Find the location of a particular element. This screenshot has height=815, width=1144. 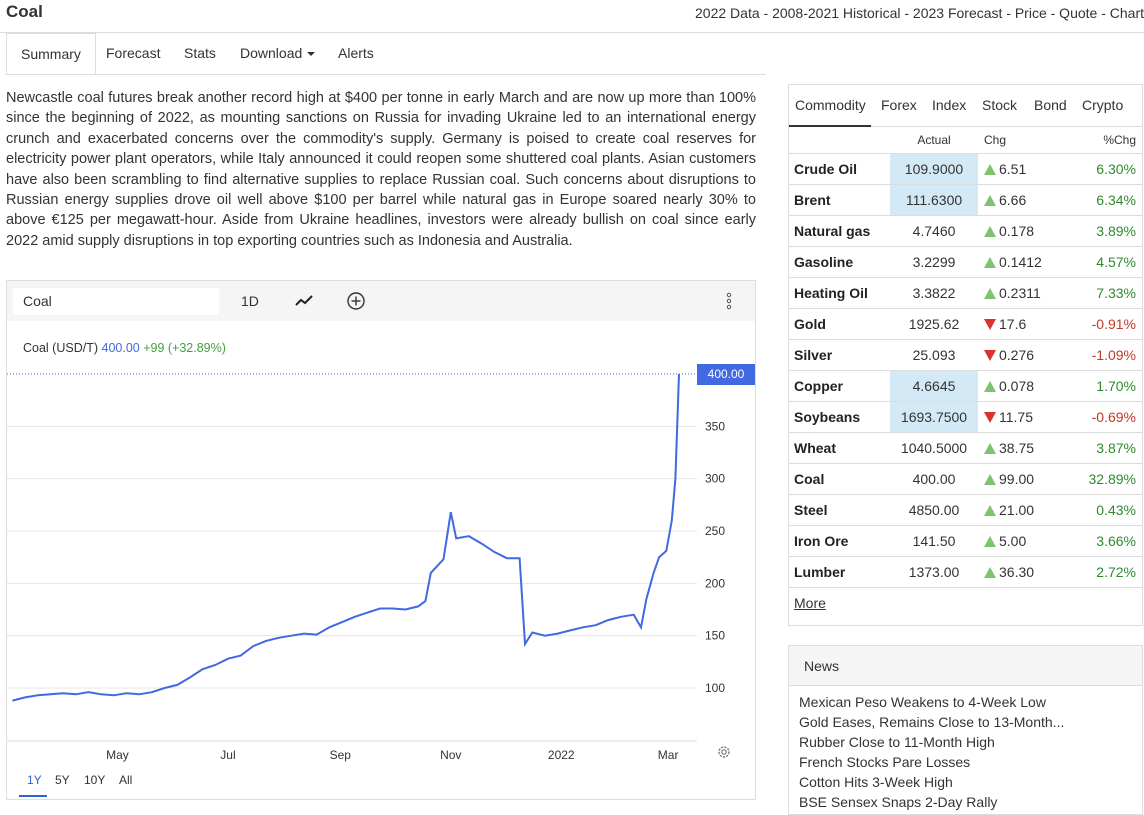

quote-chg: 0.1412 is located at coordinates (1023, 262).